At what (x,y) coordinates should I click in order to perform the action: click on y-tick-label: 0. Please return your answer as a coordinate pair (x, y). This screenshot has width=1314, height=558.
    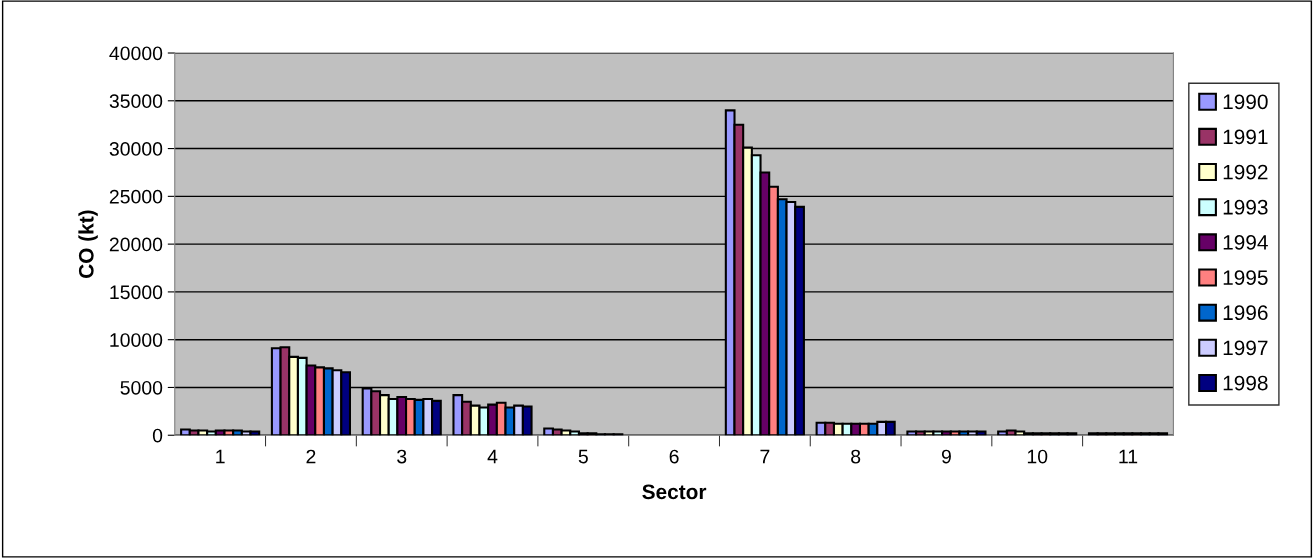
    Looking at the image, I should click on (157, 435).